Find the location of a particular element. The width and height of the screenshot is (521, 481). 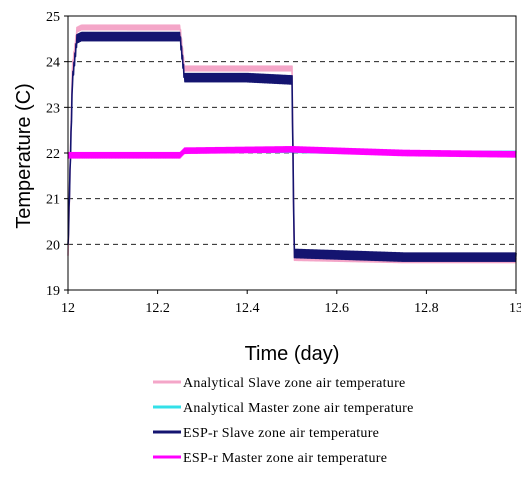

x-tick-label: 12.4 is located at coordinates (247, 308).